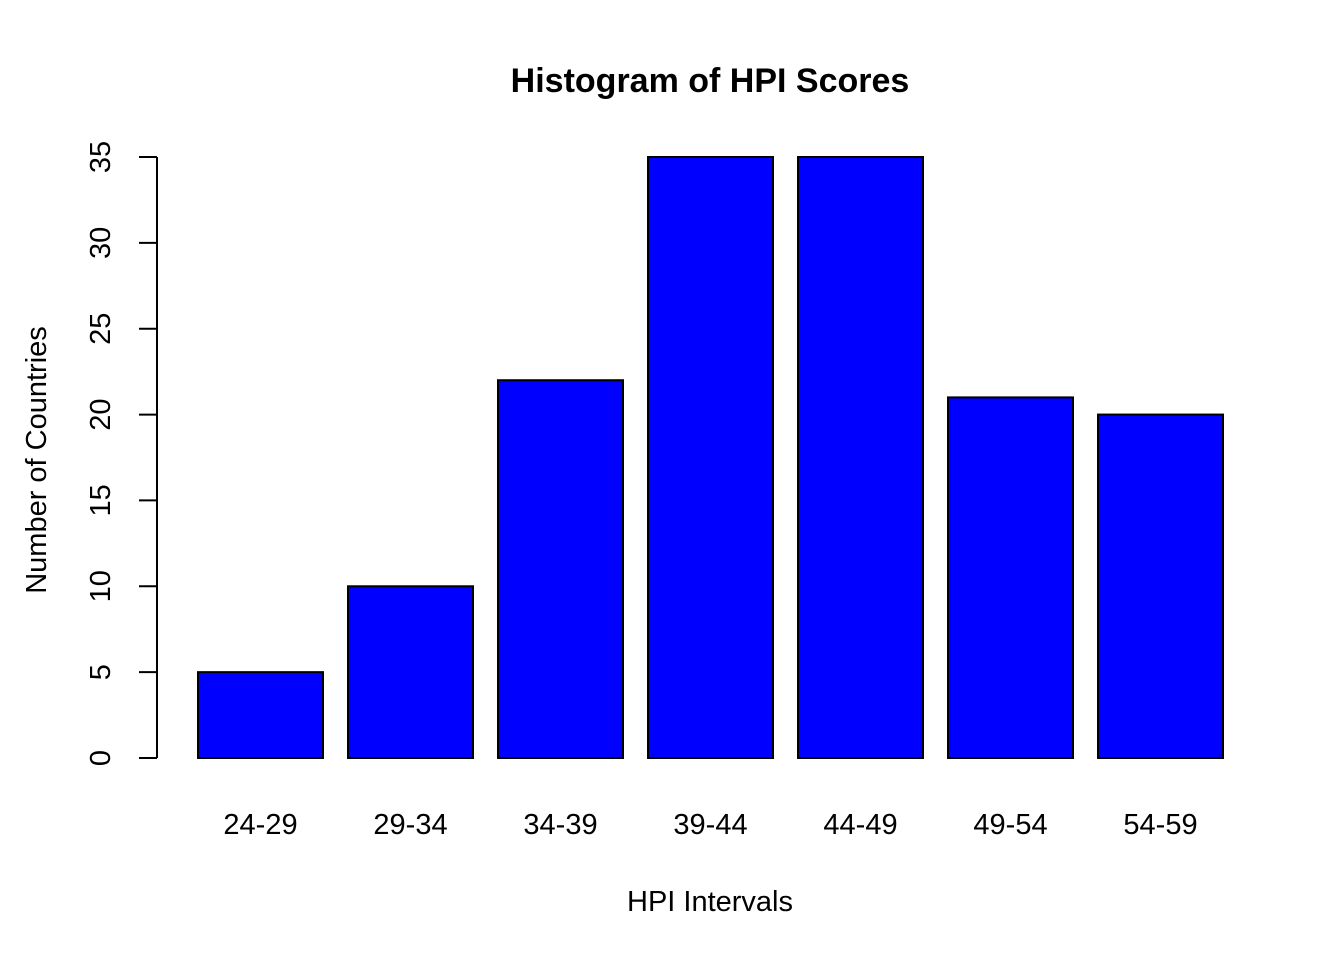 This screenshot has width=1344, height=960. Describe the element at coordinates (101, 586) in the screenshot. I see `y-tick-label: 10` at that location.